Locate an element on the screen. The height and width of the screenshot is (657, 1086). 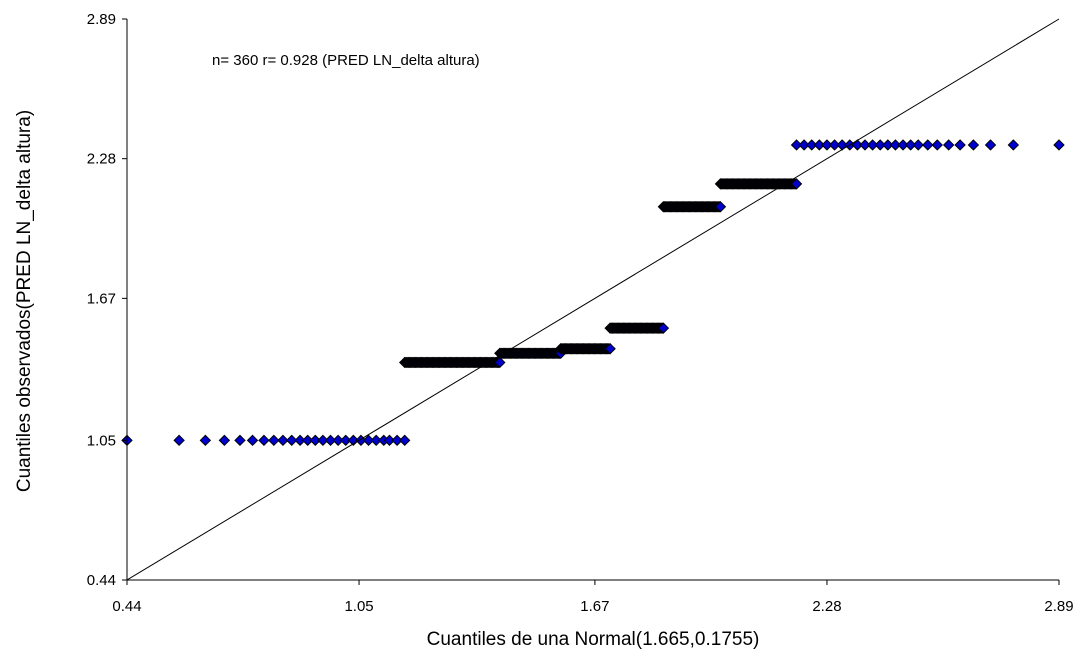
x-tick-label: 2.89 is located at coordinates (1058, 606).